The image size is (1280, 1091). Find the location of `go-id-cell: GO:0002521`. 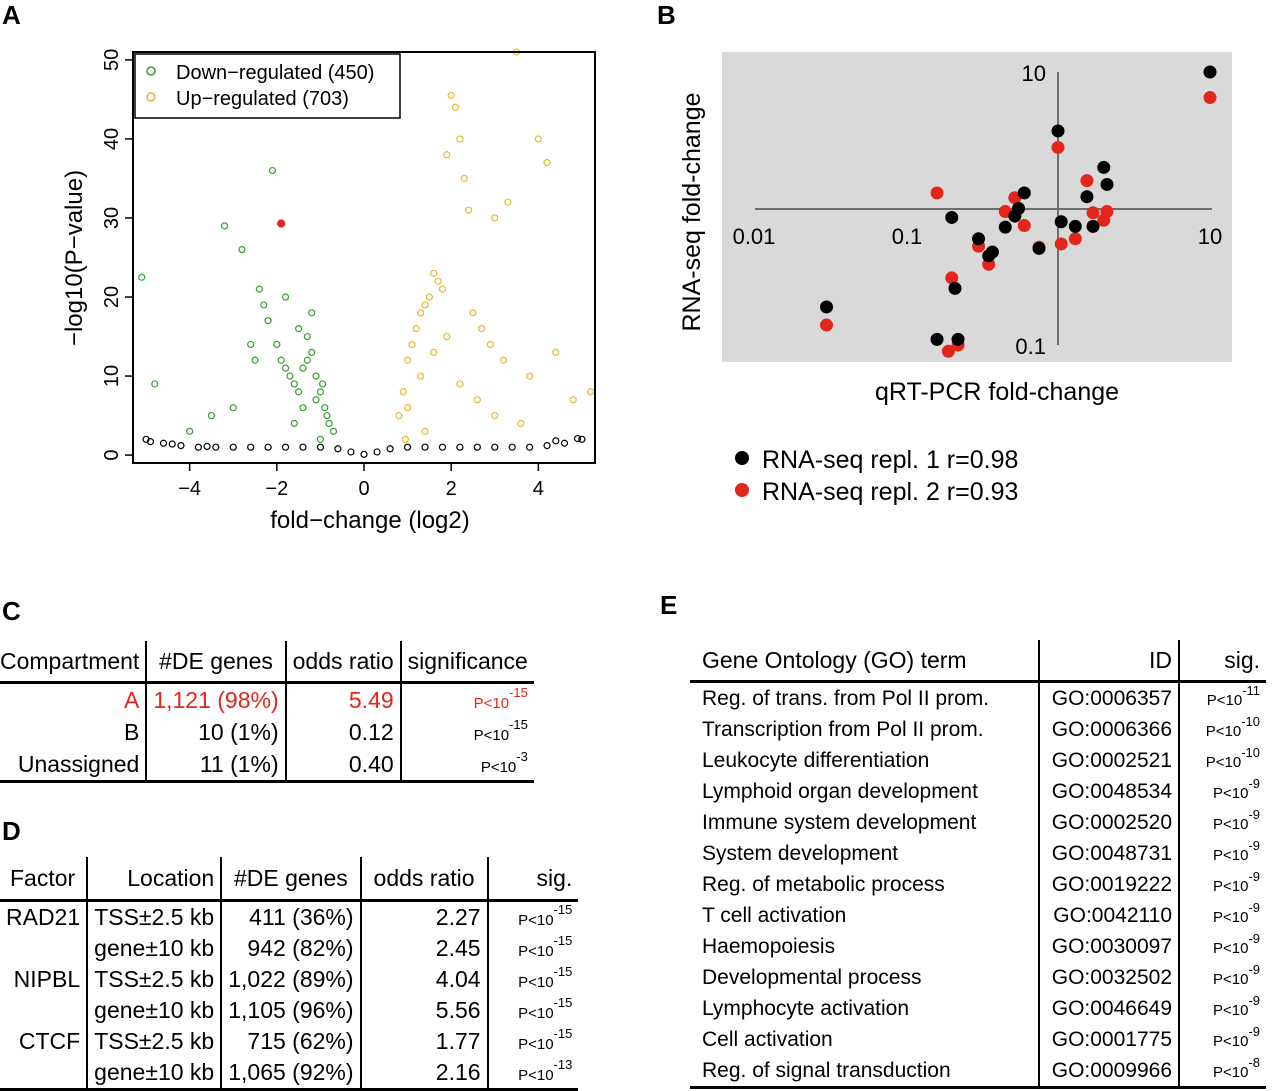

go-id-cell: GO:0002521 is located at coordinates (1109, 760).